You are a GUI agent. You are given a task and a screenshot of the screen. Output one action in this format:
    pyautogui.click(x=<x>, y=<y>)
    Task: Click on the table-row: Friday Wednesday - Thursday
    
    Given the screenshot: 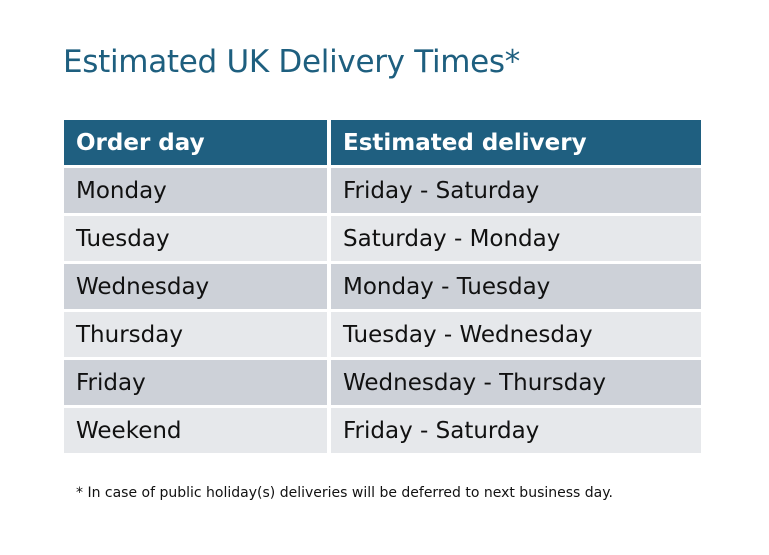 What is the action you would take?
    pyautogui.click(x=382, y=382)
    